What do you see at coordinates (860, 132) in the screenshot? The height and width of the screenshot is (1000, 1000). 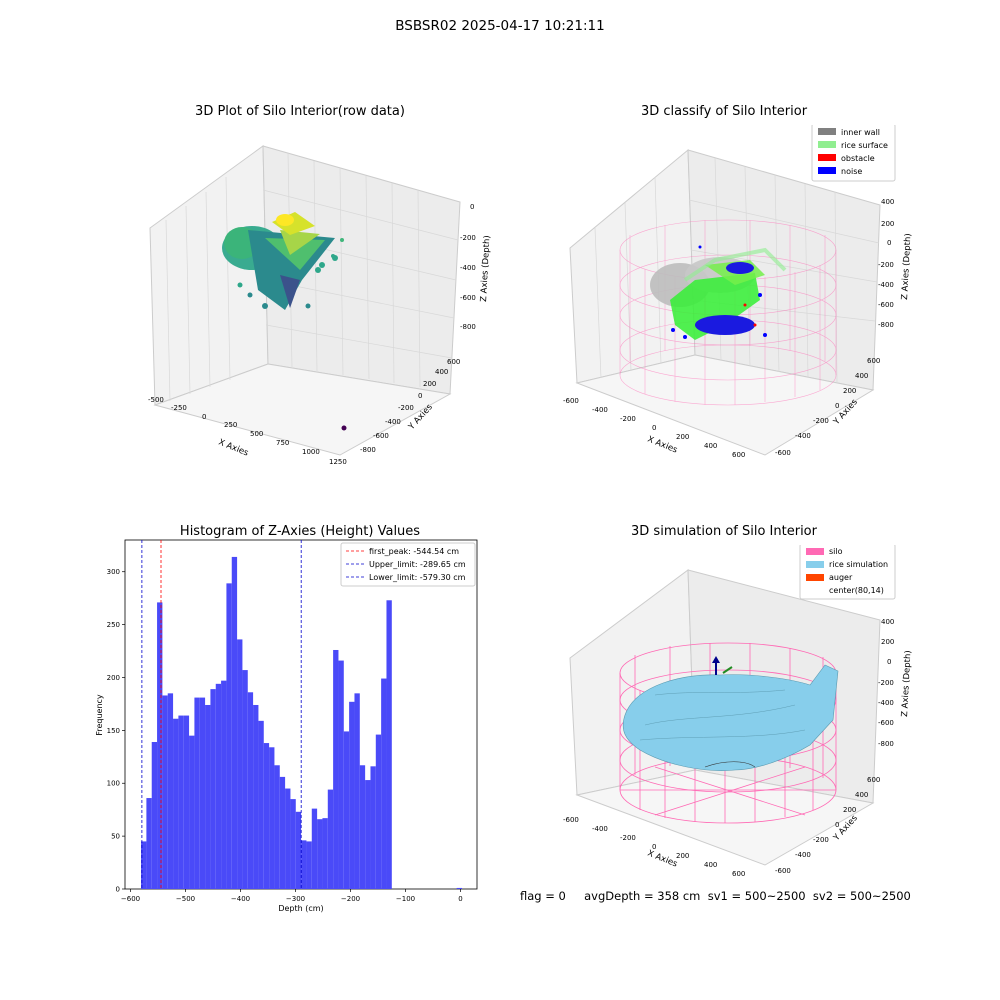 I see `legend-label-inner-wall: inner wall` at bounding box center [860, 132].